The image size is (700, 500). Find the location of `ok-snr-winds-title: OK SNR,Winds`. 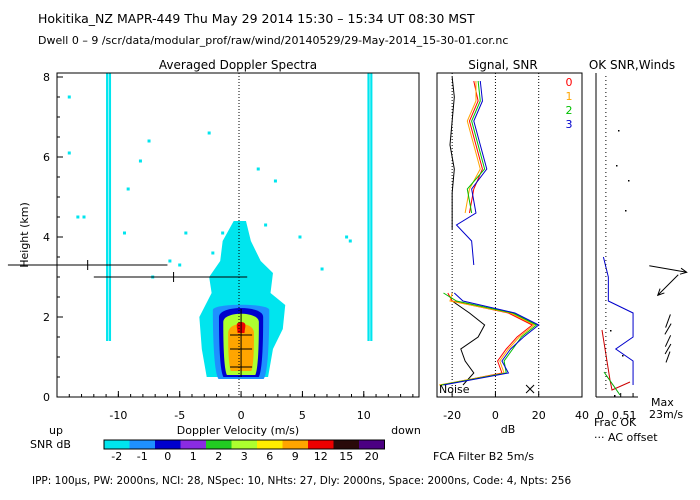

ok-snr-winds-title: OK SNR,Winds is located at coordinates (632, 65).